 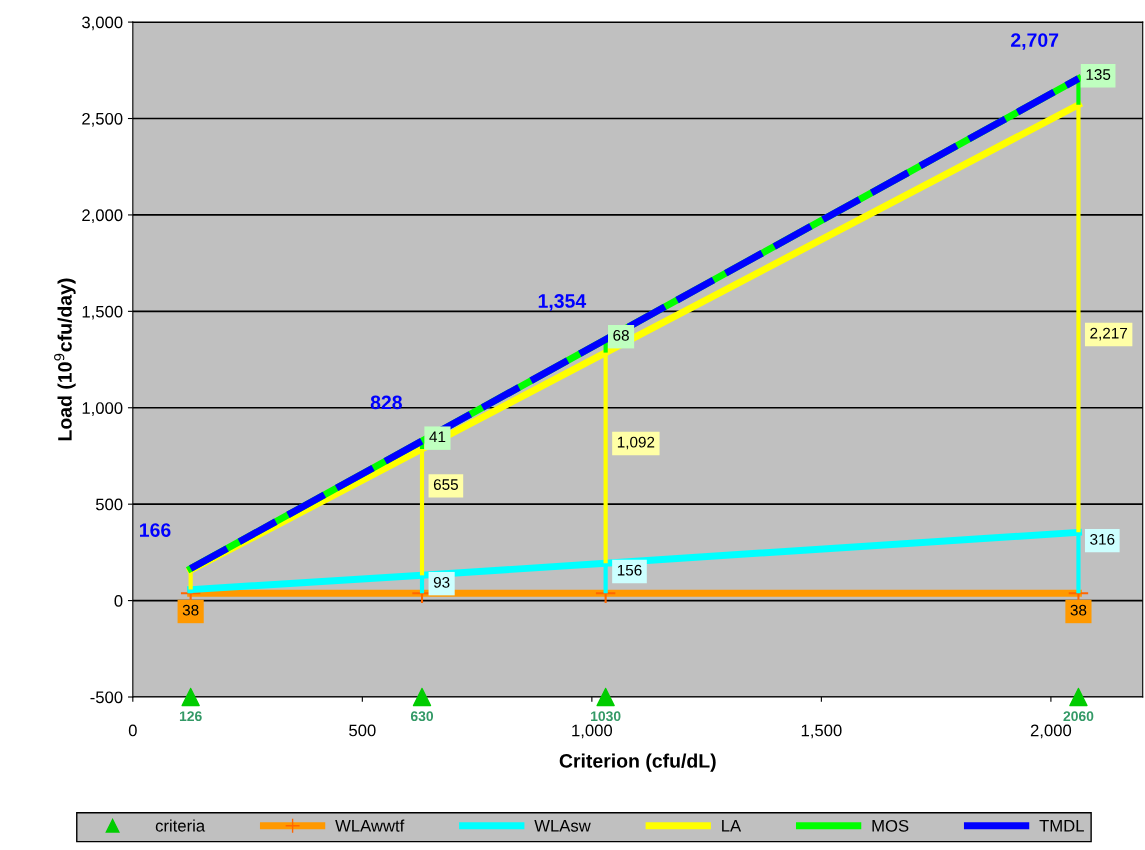 What do you see at coordinates (592, 731) in the screenshot?
I see `x-tick-label: 1,000` at bounding box center [592, 731].